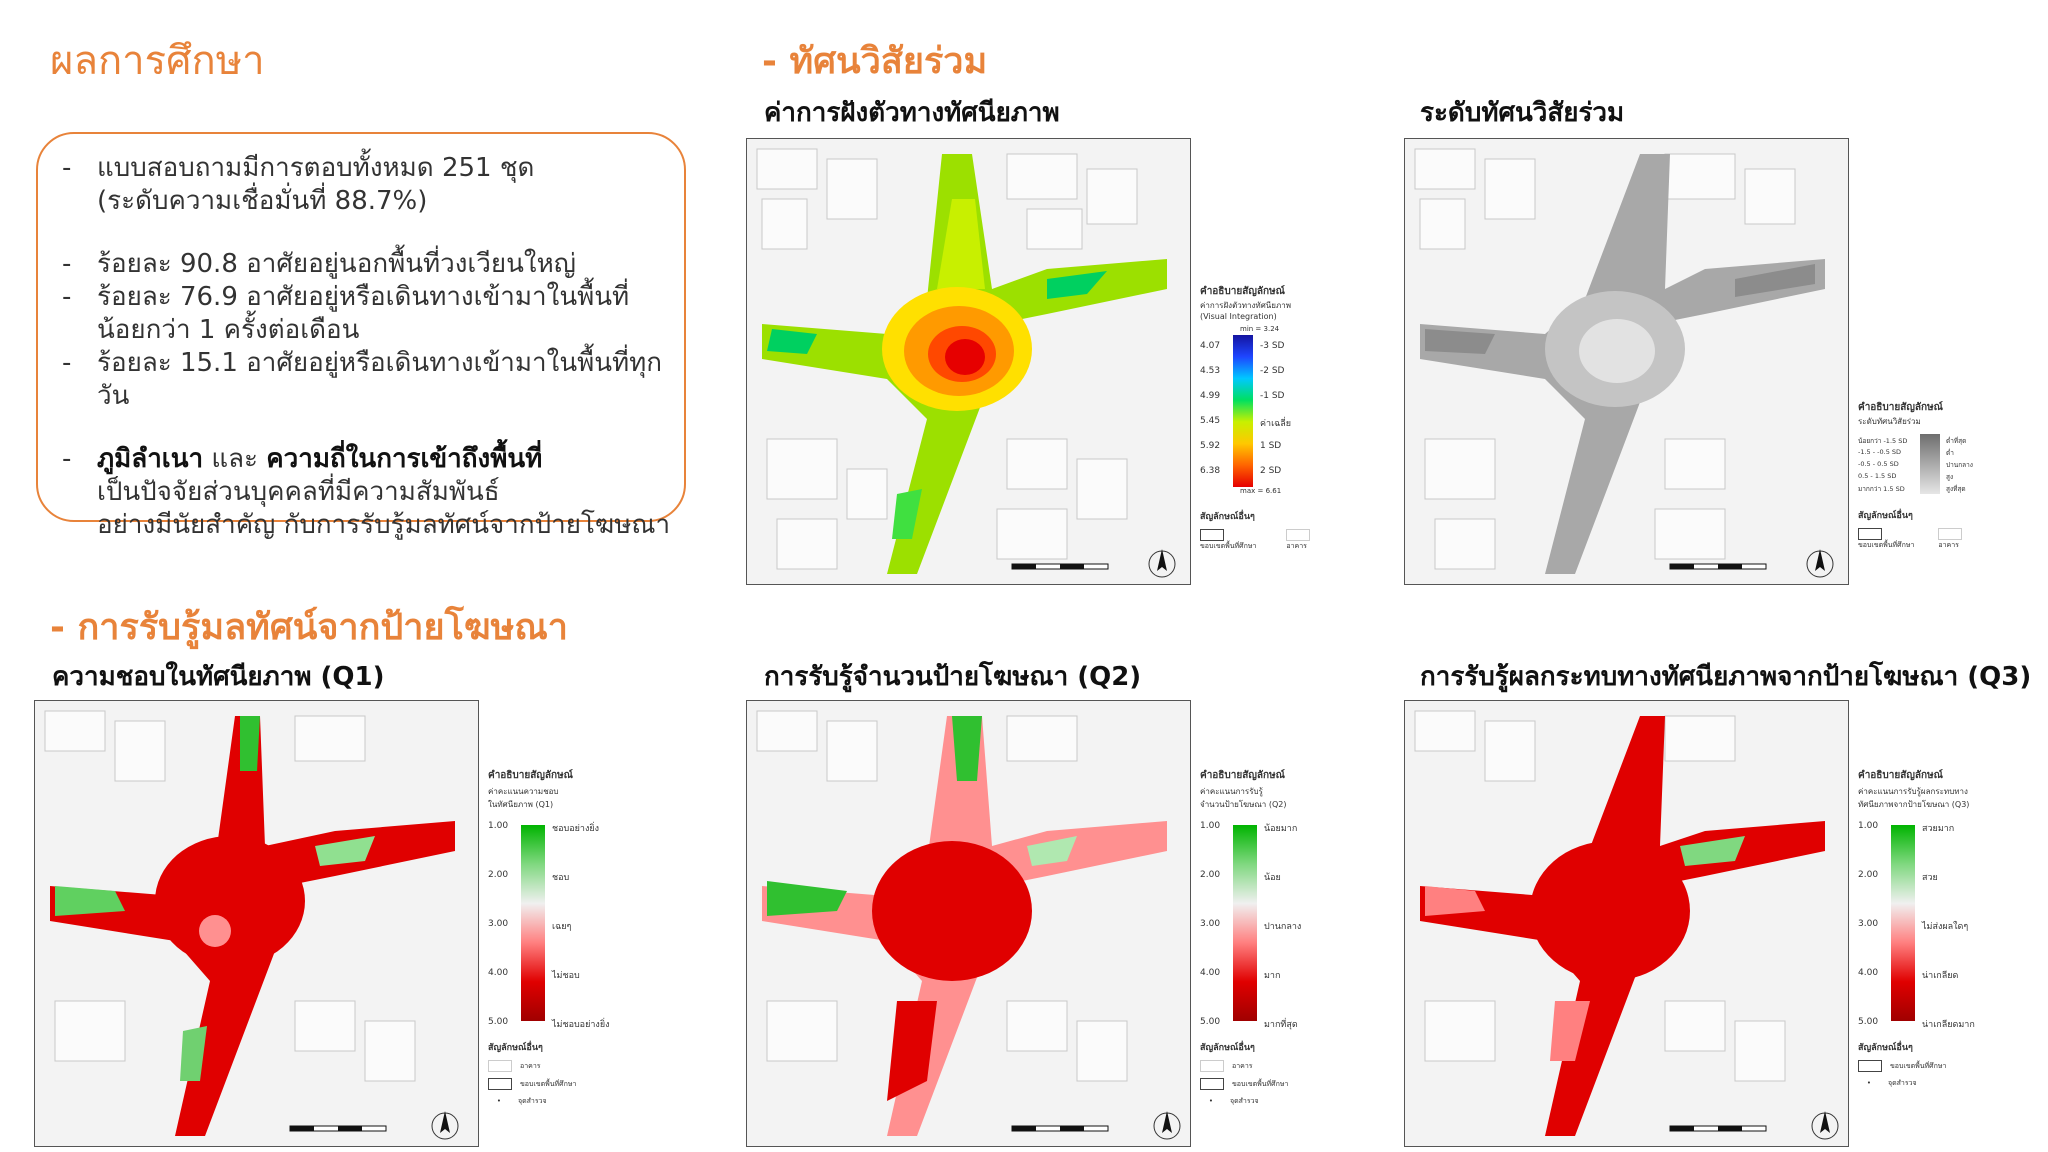 Image resolution: width=2048 pixels, height=1152 pixels. Describe the element at coordinates (562, 927) in the screenshot. I see `legend-label: เฉยๆ` at that location.